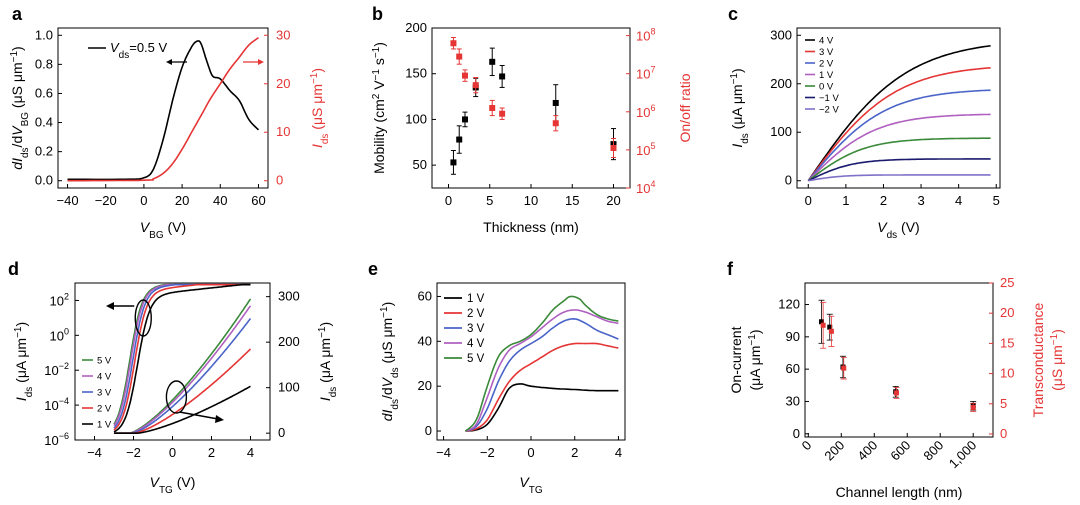  Describe the element at coordinates (572, 200) in the screenshot. I see `x-tick-label: 15` at that location.